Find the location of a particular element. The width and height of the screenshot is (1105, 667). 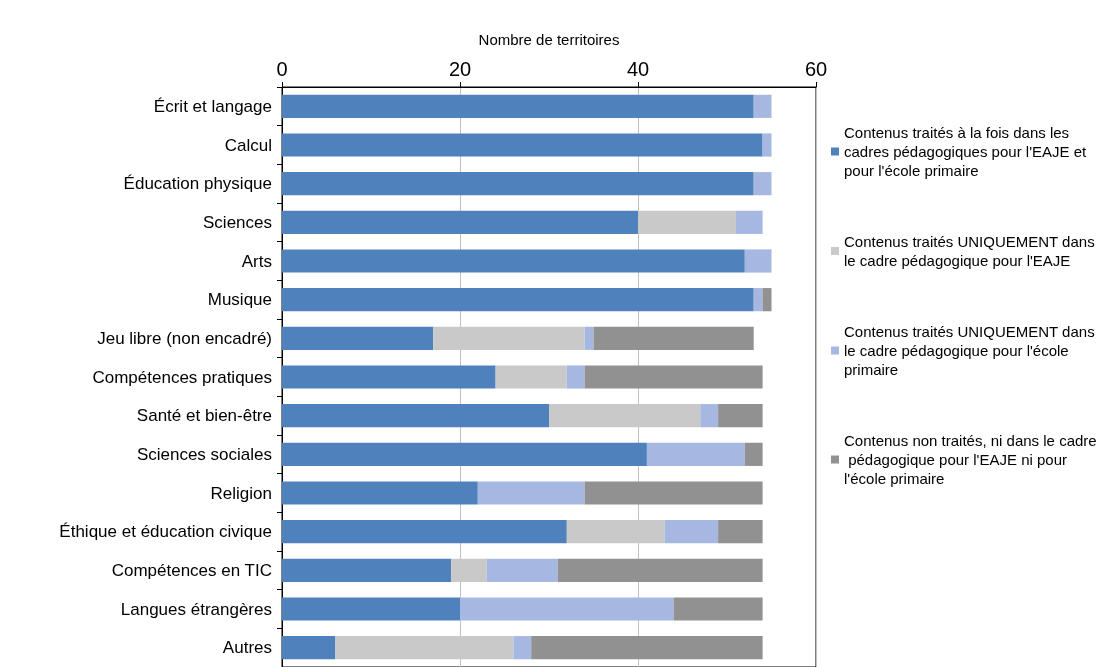

y-tick-label: Éthique et éducation civique is located at coordinates (165, 532).